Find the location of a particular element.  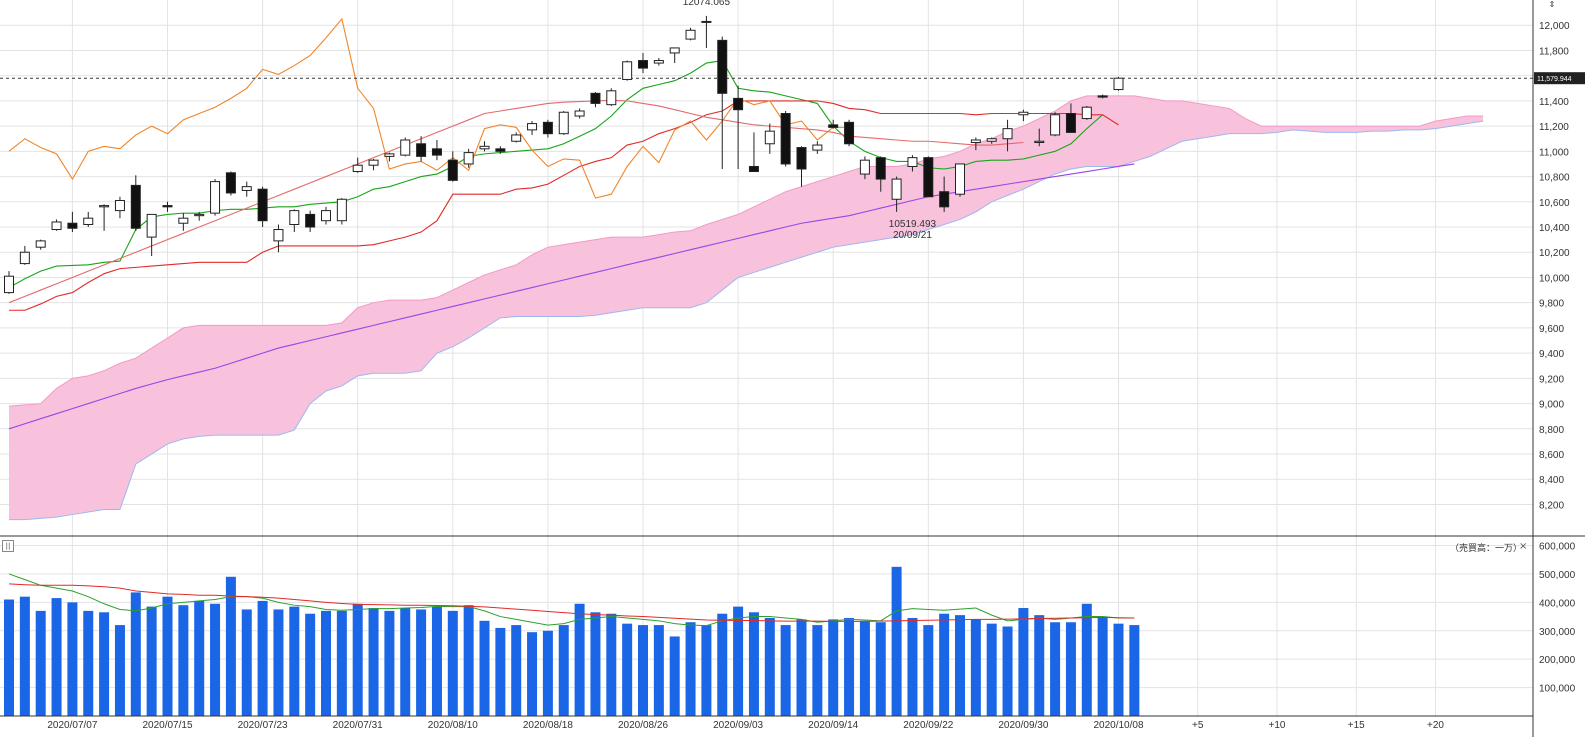

price-tick-label: 8,800 is located at coordinates (1551, 430).